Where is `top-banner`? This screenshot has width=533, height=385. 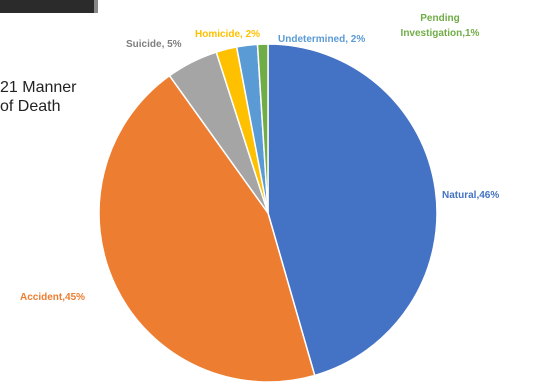 top-banner is located at coordinates (49, 6).